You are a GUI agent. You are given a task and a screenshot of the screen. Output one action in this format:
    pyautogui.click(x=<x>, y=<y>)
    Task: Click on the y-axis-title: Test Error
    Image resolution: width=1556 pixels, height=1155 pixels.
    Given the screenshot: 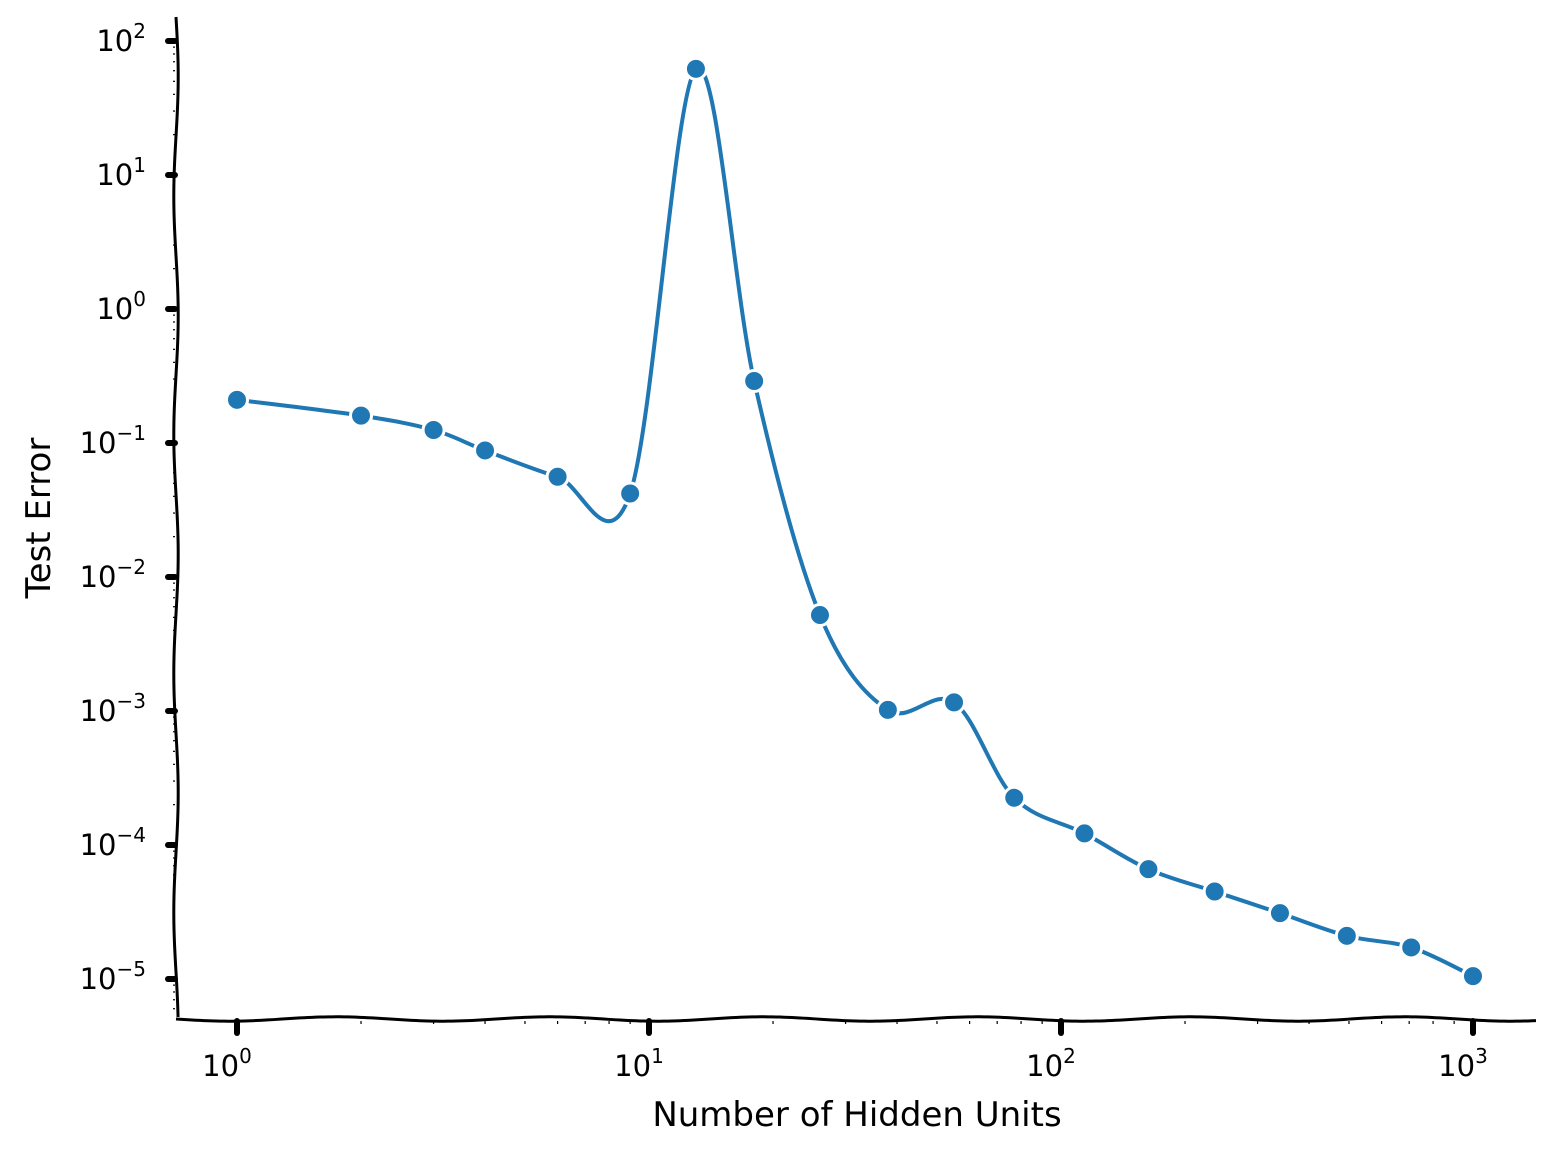 What is the action you would take?
    pyautogui.click(x=39, y=519)
    